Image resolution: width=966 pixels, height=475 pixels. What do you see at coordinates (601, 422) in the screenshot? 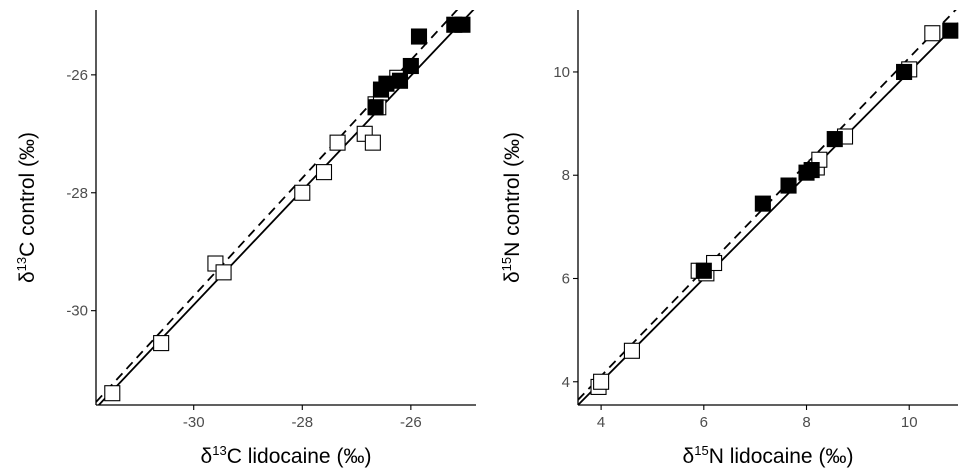
I see `x-tick-label: 4` at bounding box center [601, 422].